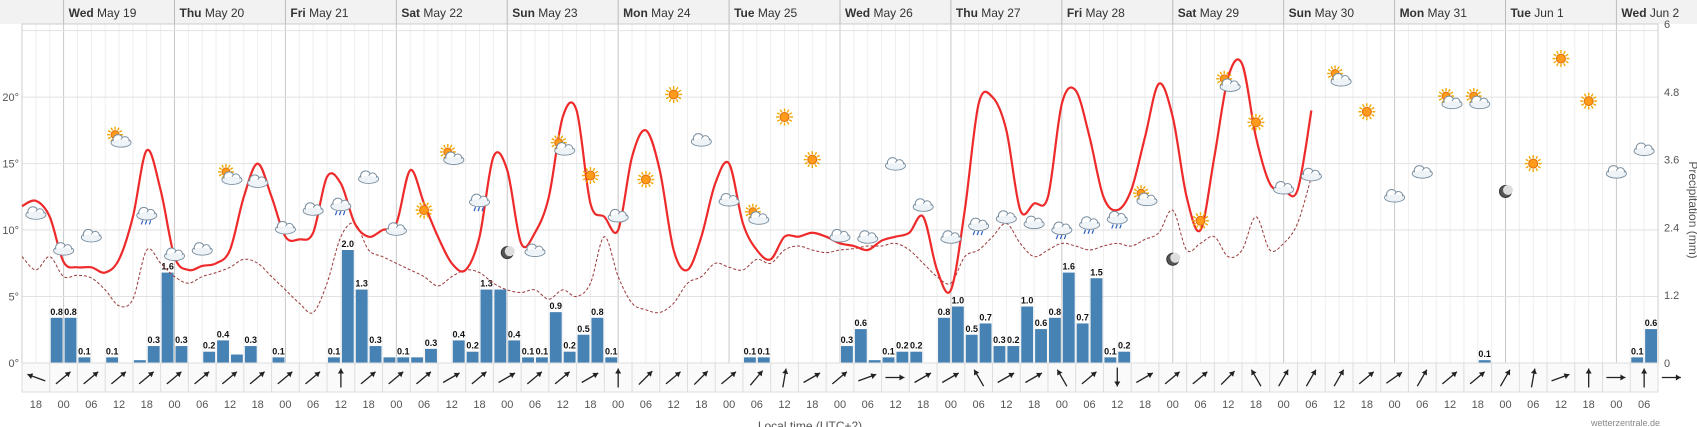  Describe the element at coordinates (181, 340) in the screenshot. I see `precip-label: 0.3` at that location.